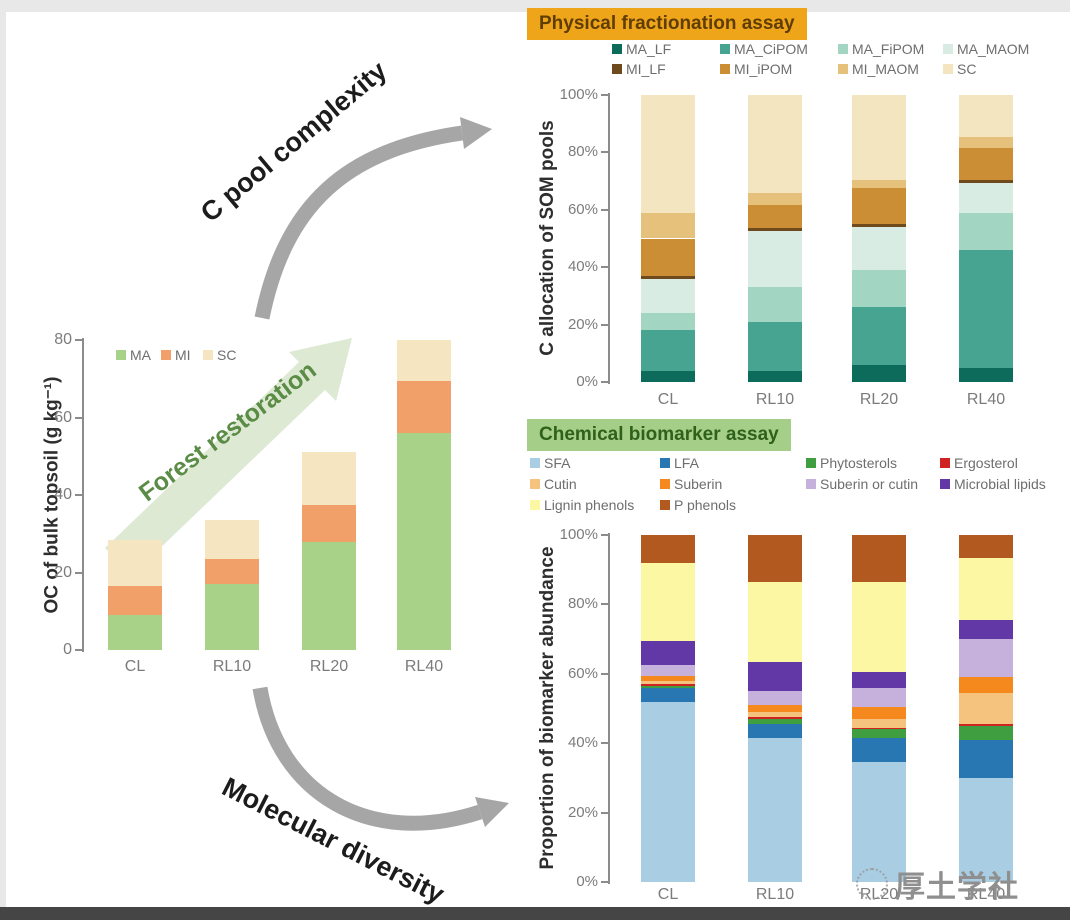 This screenshot has height=920, width=1070. What do you see at coordinates (535, 913) in the screenshot?
I see `bottom-bar` at bounding box center [535, 913].